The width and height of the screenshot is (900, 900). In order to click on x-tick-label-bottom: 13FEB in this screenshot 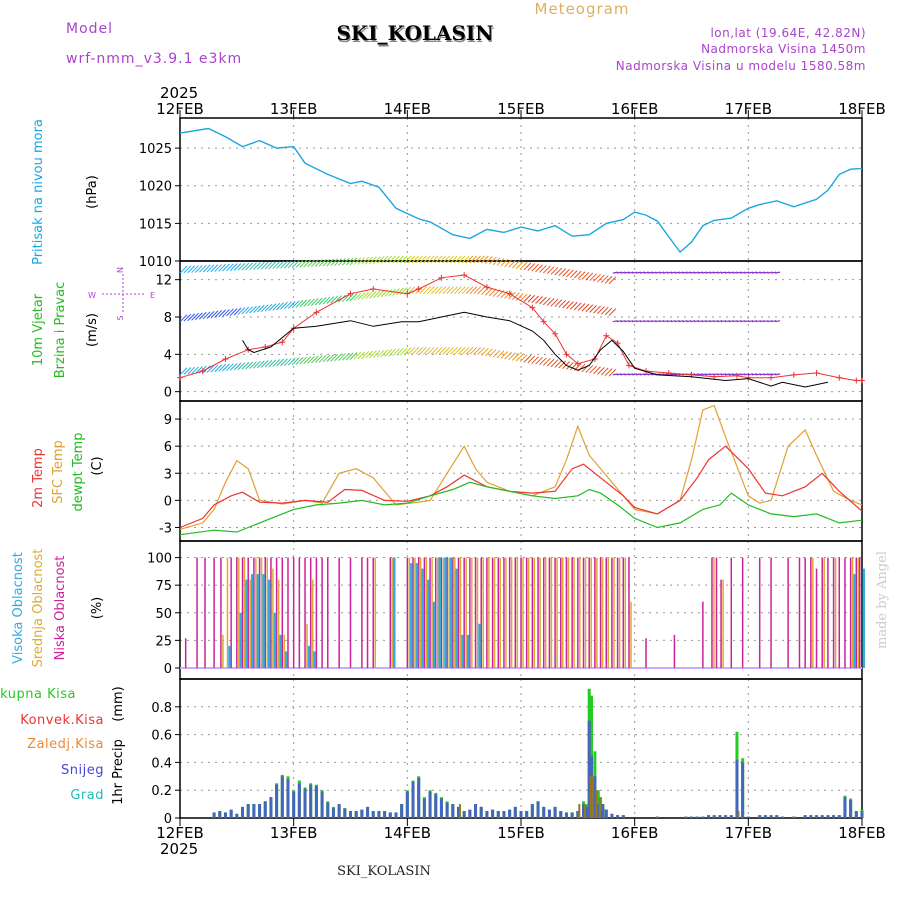, I will do `click(293, 833)`.